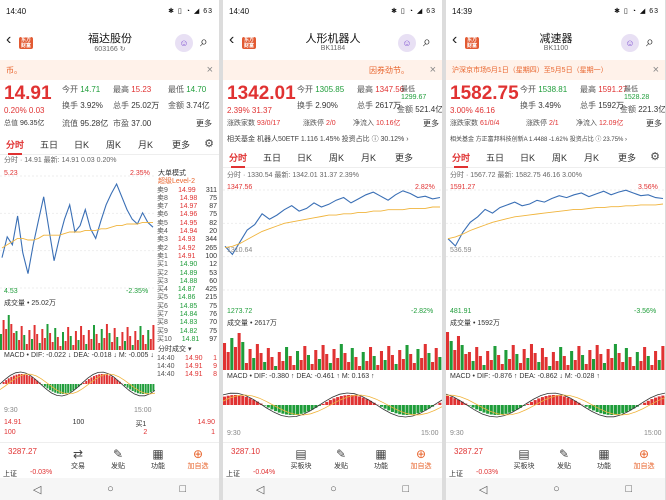 This screenshot has width=666, height=500. Describe the element at coordinates (187, 223) in the screenshot. I see `sell-row: 卖5 14.95 82` at that location.